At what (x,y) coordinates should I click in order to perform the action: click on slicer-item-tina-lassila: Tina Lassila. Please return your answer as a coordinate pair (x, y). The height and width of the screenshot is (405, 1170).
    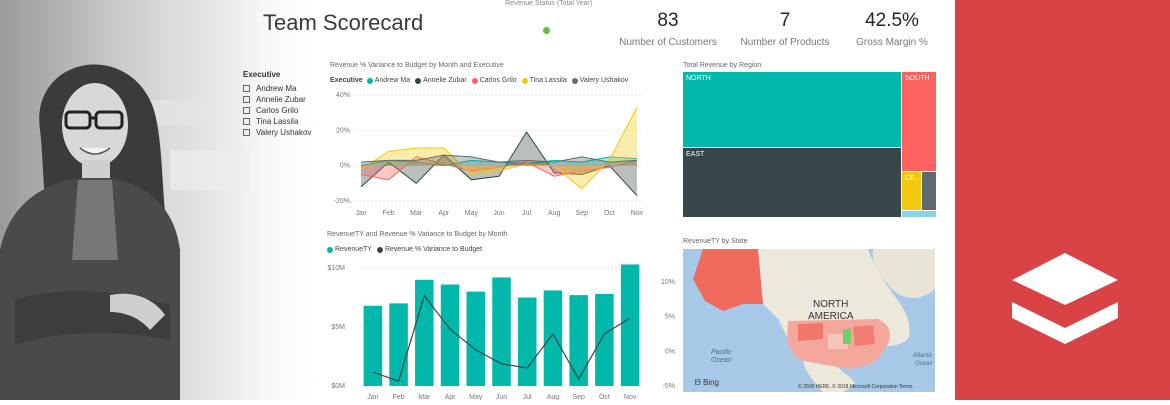
    Looking at the image, I should click on (277, 121).